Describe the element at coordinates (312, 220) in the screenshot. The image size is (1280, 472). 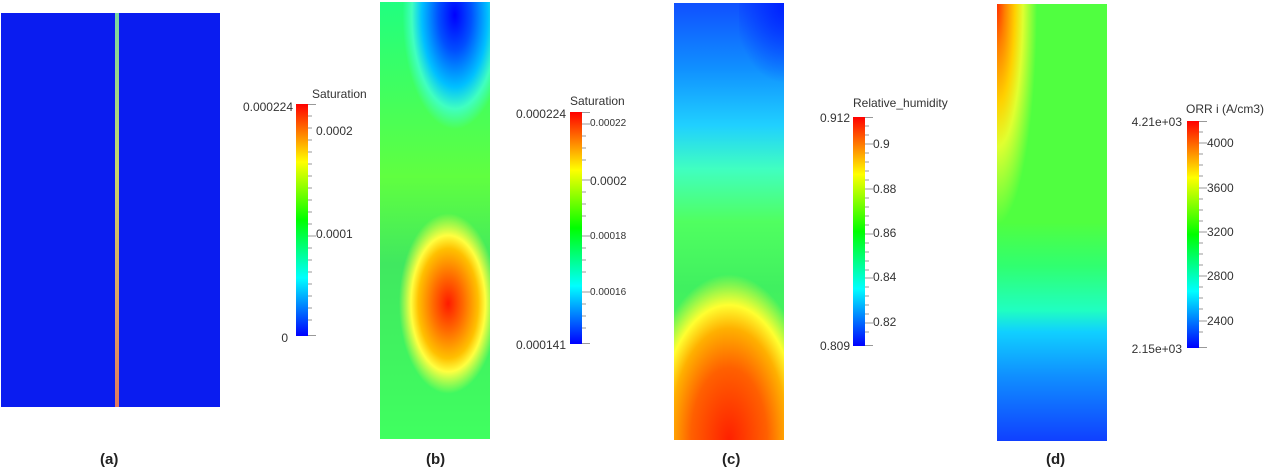
I see `colorbar-a-ticks` at that location.